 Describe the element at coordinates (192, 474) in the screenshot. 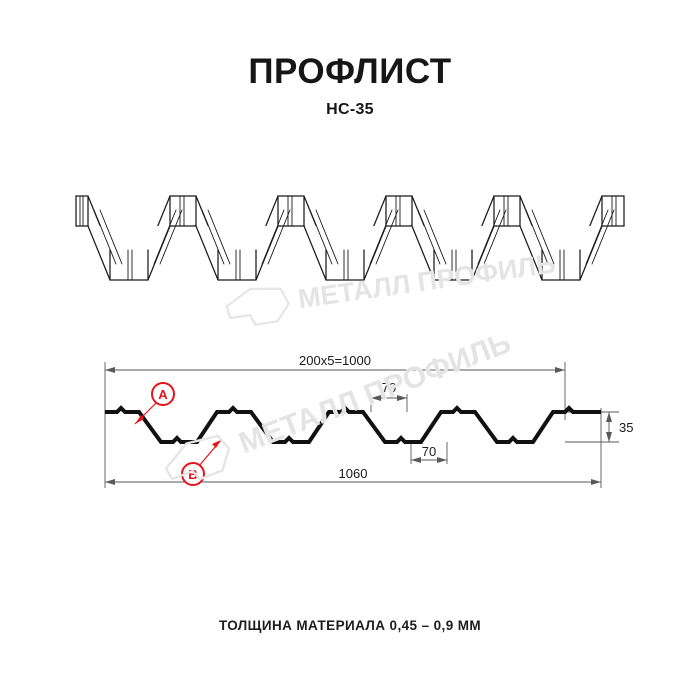

I see `callout-b-label: B` at that location.